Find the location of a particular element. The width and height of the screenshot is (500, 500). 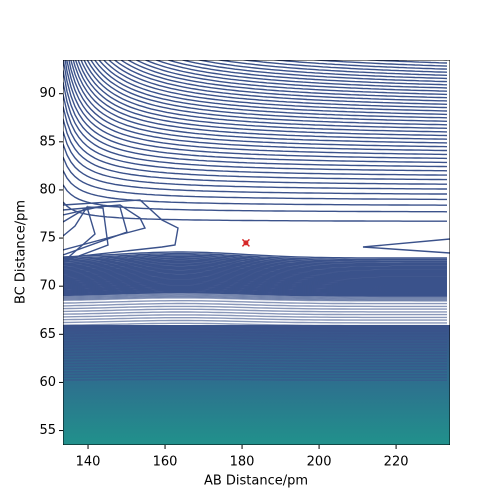

y-tick-label: 80 is located at coordinates (47, 189).